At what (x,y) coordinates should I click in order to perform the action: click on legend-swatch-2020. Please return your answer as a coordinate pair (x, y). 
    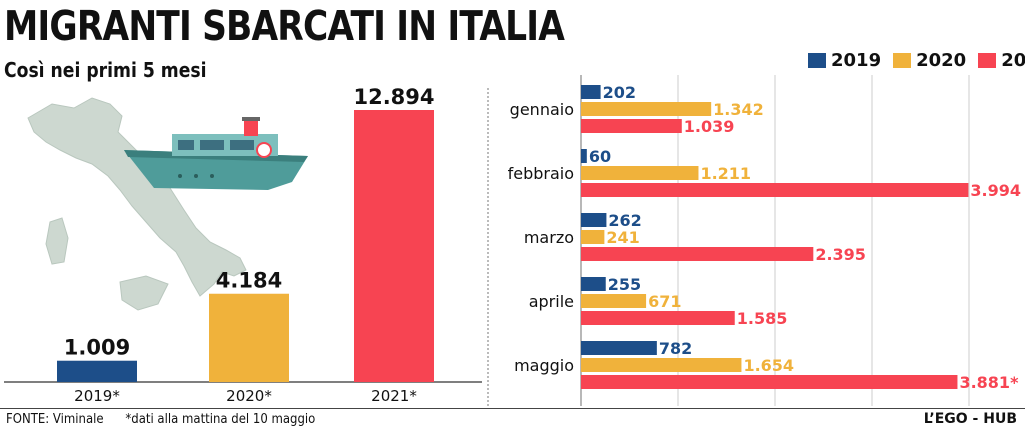
    Looking at the image, I should click on (902, 60).